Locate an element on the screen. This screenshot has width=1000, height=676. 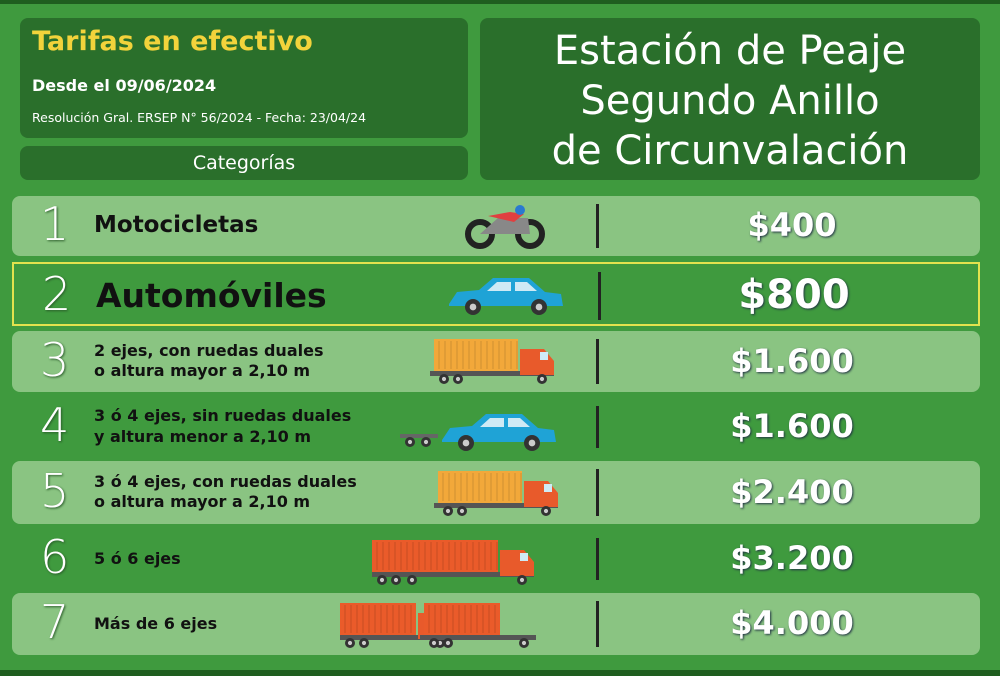
category-number: 6 is located at coordinates (55, 557).